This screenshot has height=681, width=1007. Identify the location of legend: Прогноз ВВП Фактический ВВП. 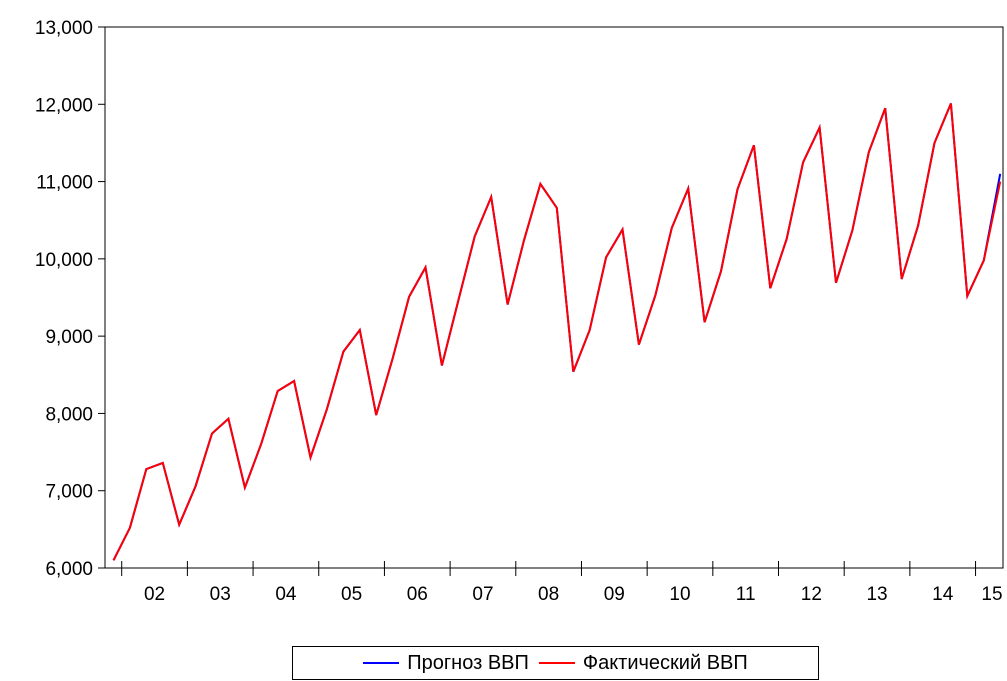
(555, 663).